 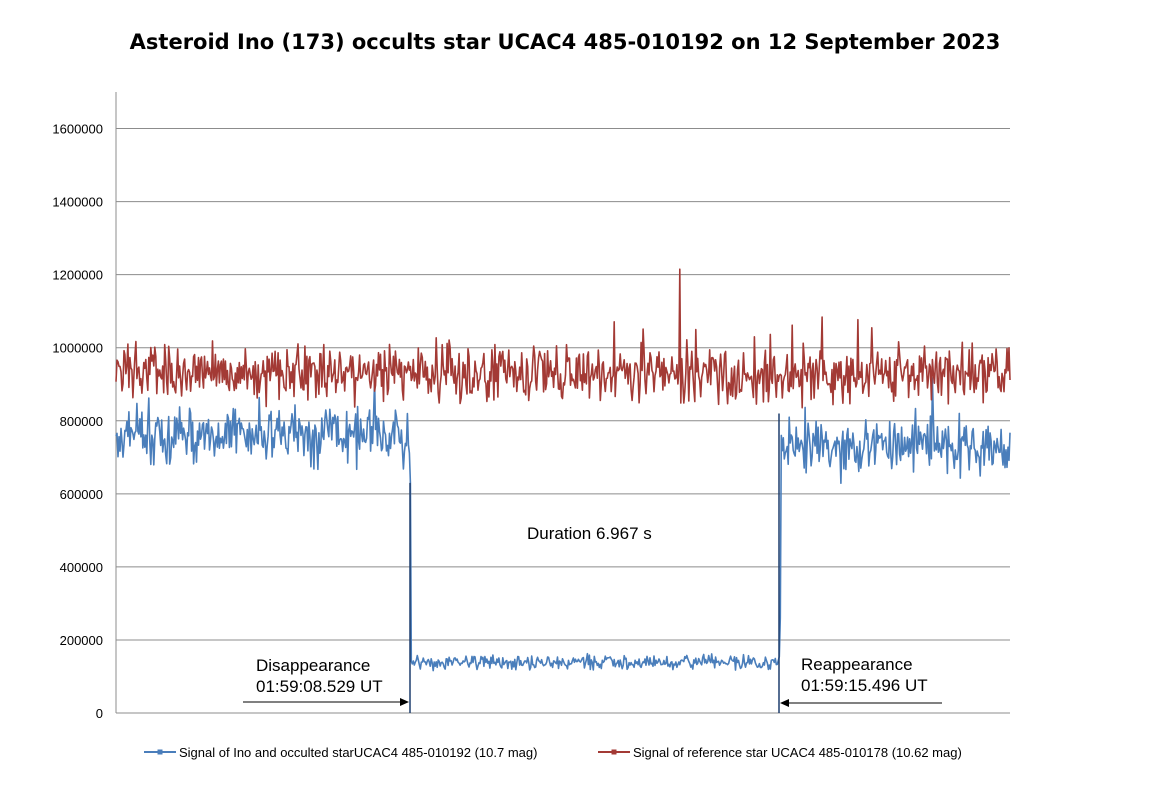 What do you see at coordinates (563, 338) in the screenshot?
I see `series-line-reference` at bounding box center [563, 338].